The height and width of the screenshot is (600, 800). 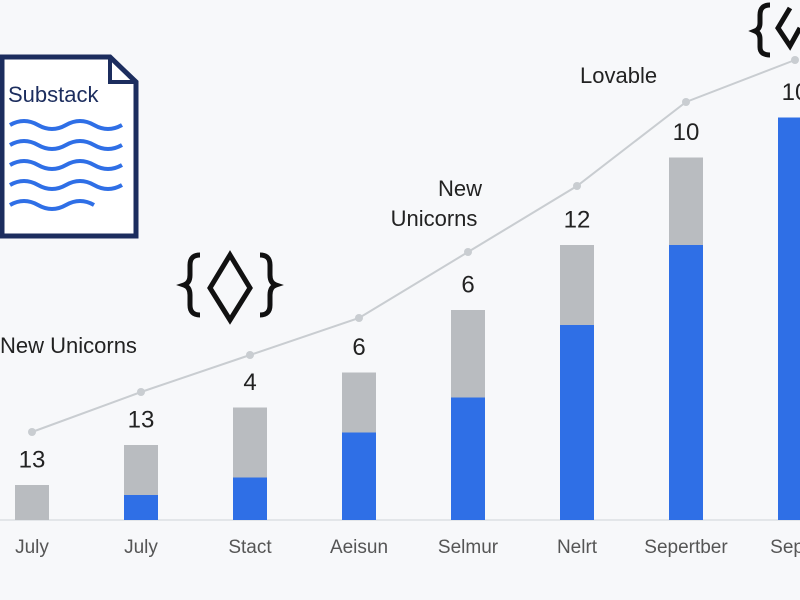 What do you see at coordinates (434, 218) in the screenshot?
I see `annotation: Unicorns` at bounding box center [434, 218].